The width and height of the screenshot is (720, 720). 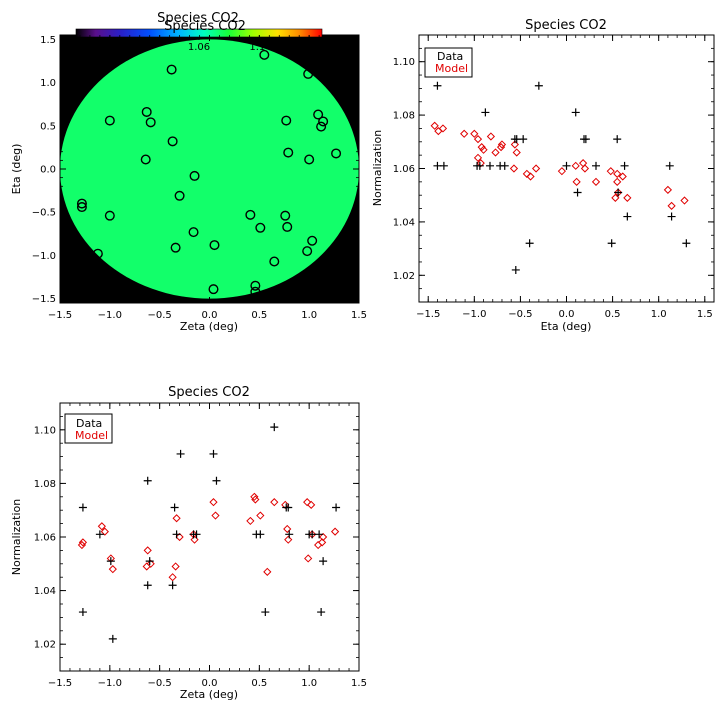 I want to click on zeta-title: Species CO2, so click(x=209, y=392).